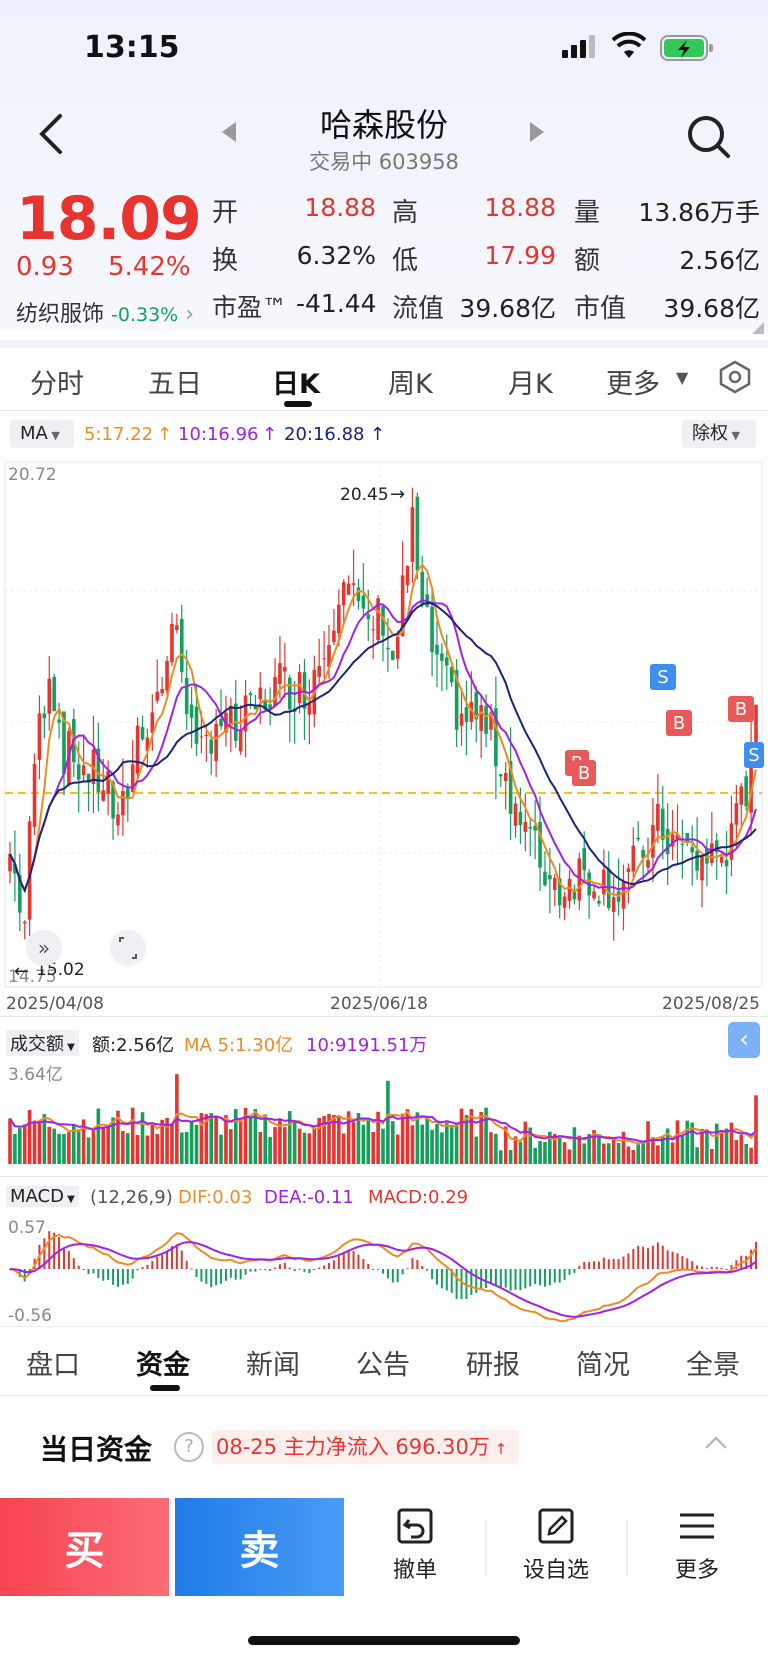 The height and width of the screenshot is (1663, 768). I want to click on ma5-value: 5:17.22, so click(119, 434).